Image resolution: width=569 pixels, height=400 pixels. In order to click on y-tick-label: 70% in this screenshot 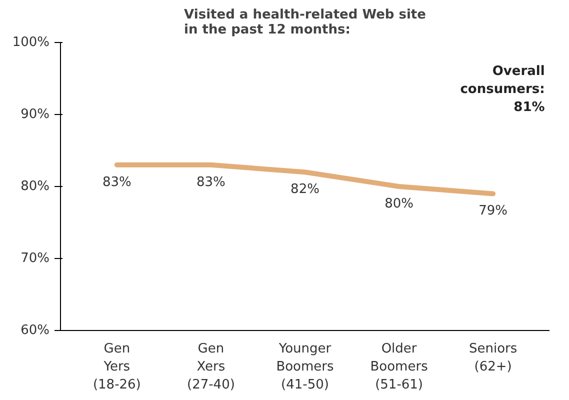, I will do `click(35, 258)`.